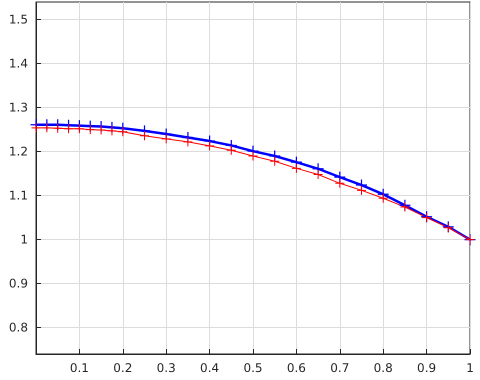 This screenshot has width=480, height=380. What do you see at coordinates (296, 368) in the screenshot?
I see `x-tick-label: 0.6` at bounding box center [296, 368].